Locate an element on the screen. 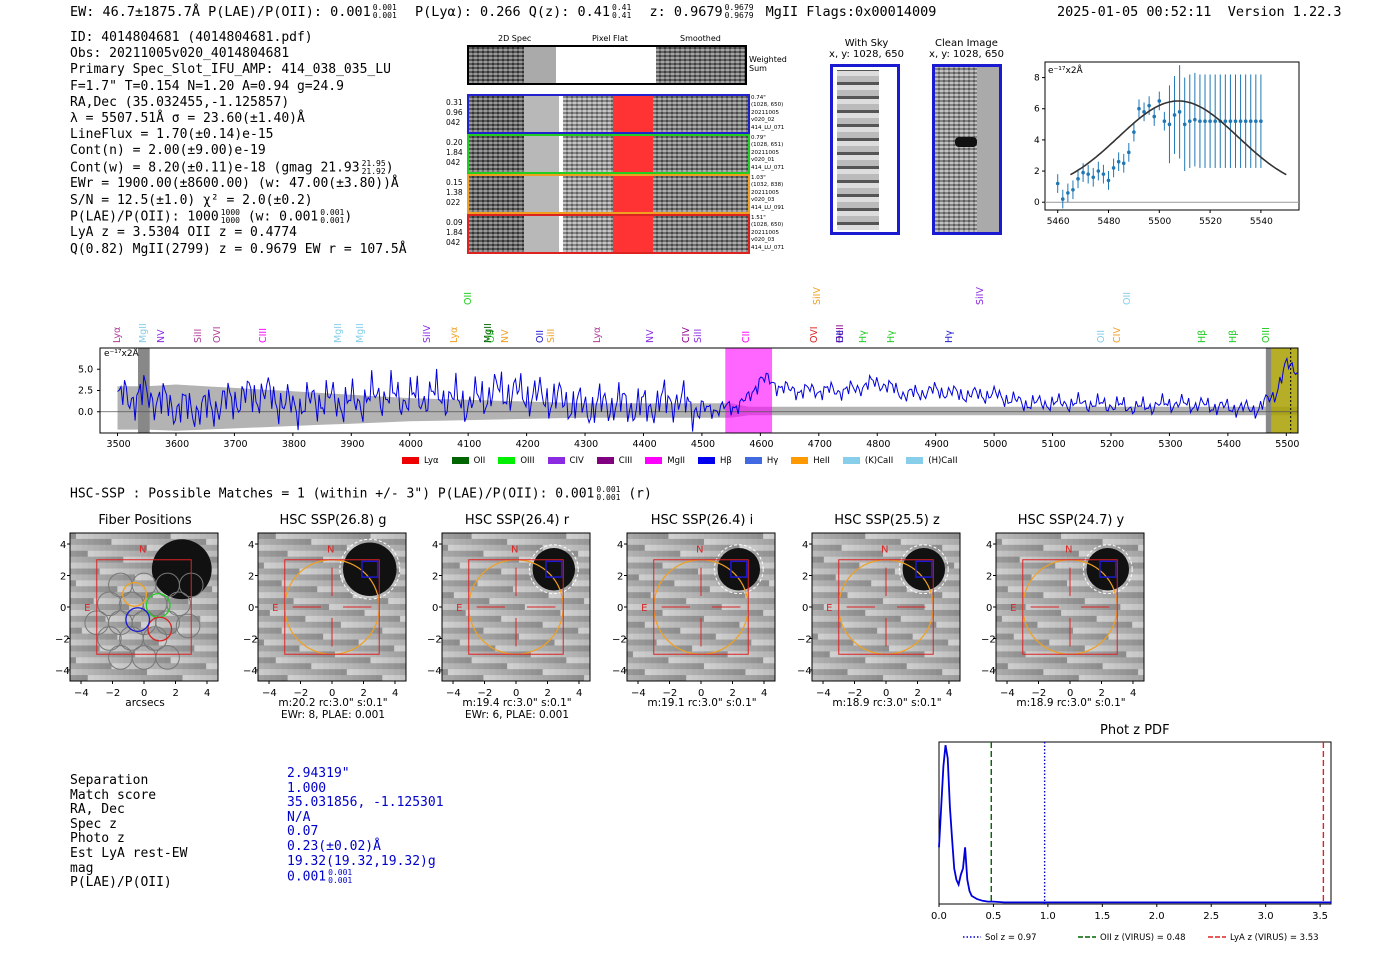  zoom-point is located at coordinates (1078, 179).